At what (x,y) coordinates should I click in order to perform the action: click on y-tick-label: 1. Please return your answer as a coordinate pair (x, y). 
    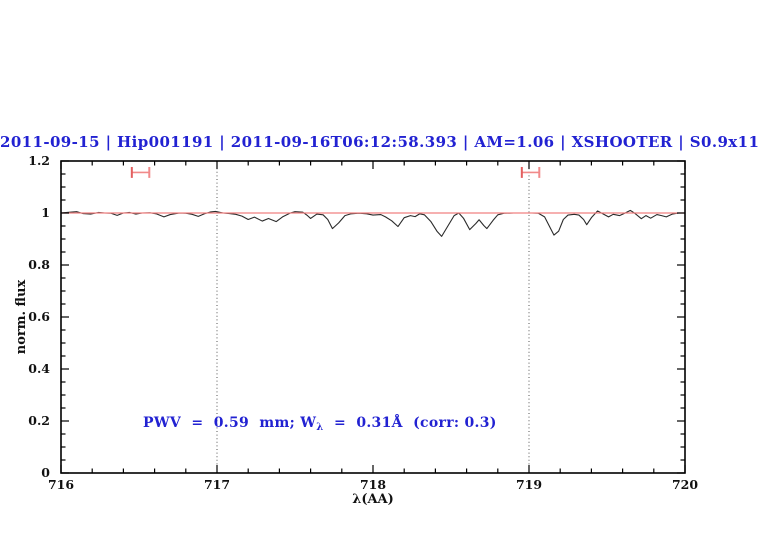
    Looking at the image, I should click on (45, 212).